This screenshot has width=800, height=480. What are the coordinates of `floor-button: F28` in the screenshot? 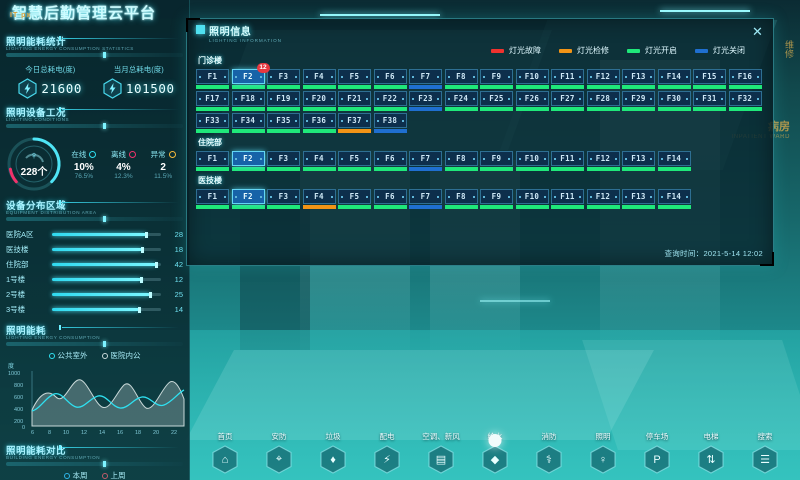 It's located at (603, 98).